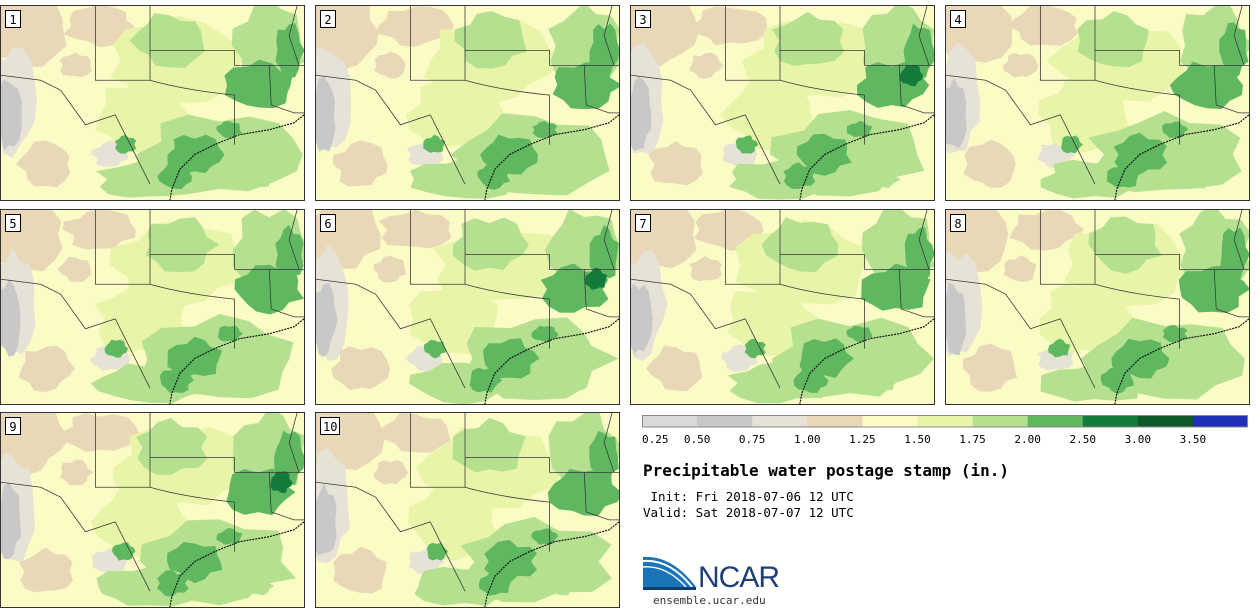 This screenshot has height=610, width=1260. Describe the element at coordinates (1138, 439) in the screenshot. I see `colorbar-tick-label: 3.00` at that location.